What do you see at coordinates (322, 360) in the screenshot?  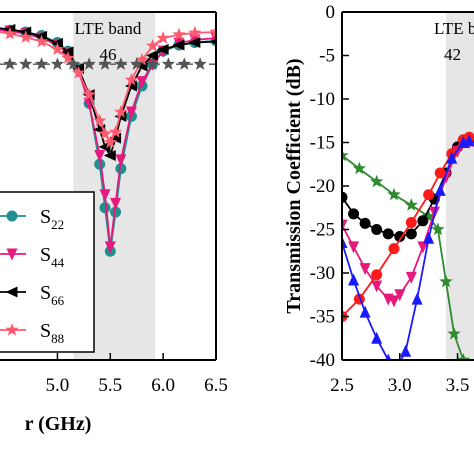 I see `y-tick-label: -40` at bounding box center [322, 360].